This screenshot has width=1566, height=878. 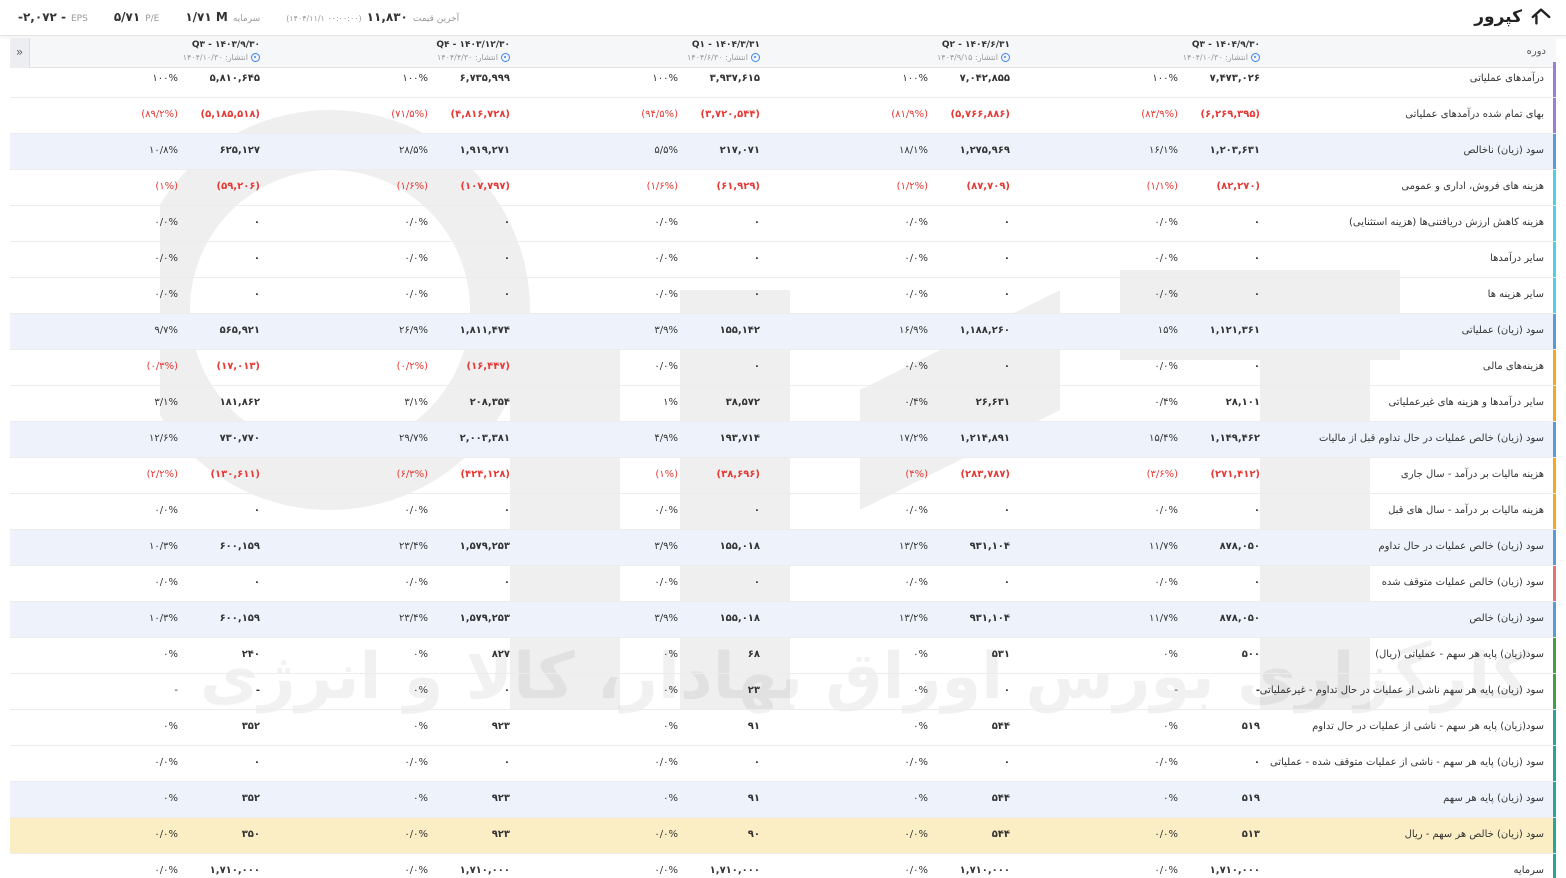 I want to click on publish-date: انتشار: ۱۴۰۴/۹/۱۵, so click(x=935, y=57).